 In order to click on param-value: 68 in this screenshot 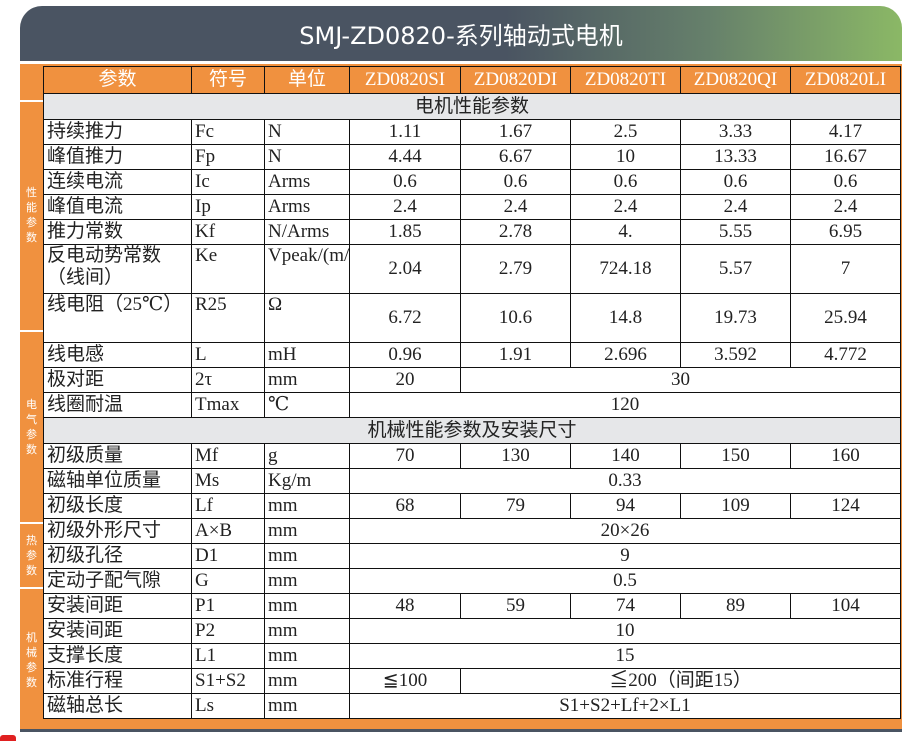, I will do `click(405, 506)`.